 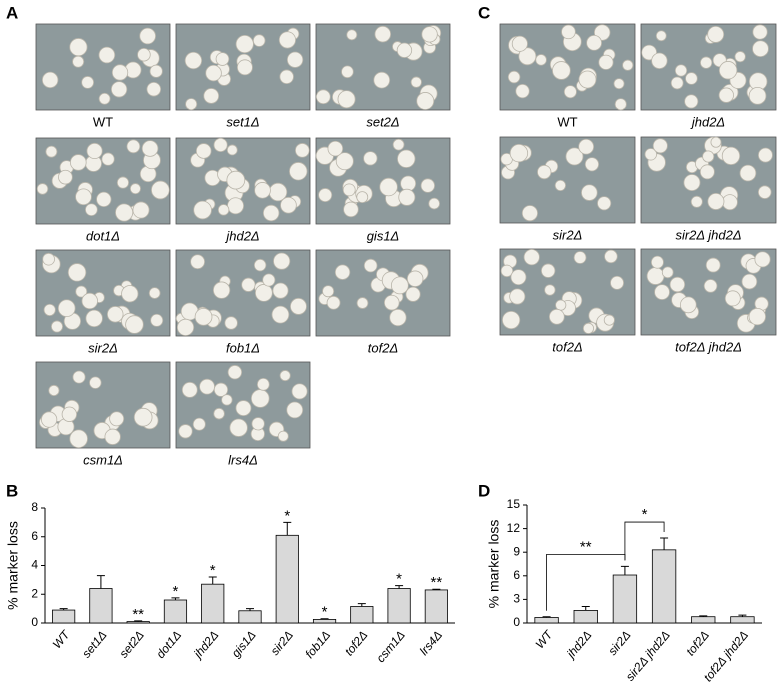 What do you see at coordinates (317, 644) in the screenshot?
I see `x-tick-label: fob1Δ` at bounding box center [317, 644].